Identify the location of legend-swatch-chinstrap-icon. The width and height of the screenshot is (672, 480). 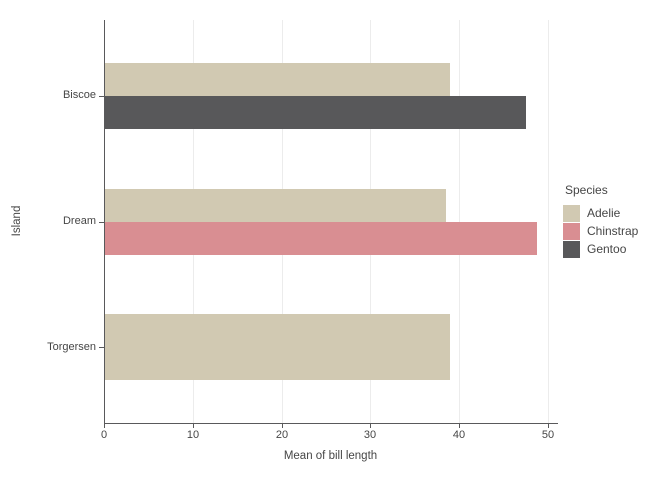
(571, 231).